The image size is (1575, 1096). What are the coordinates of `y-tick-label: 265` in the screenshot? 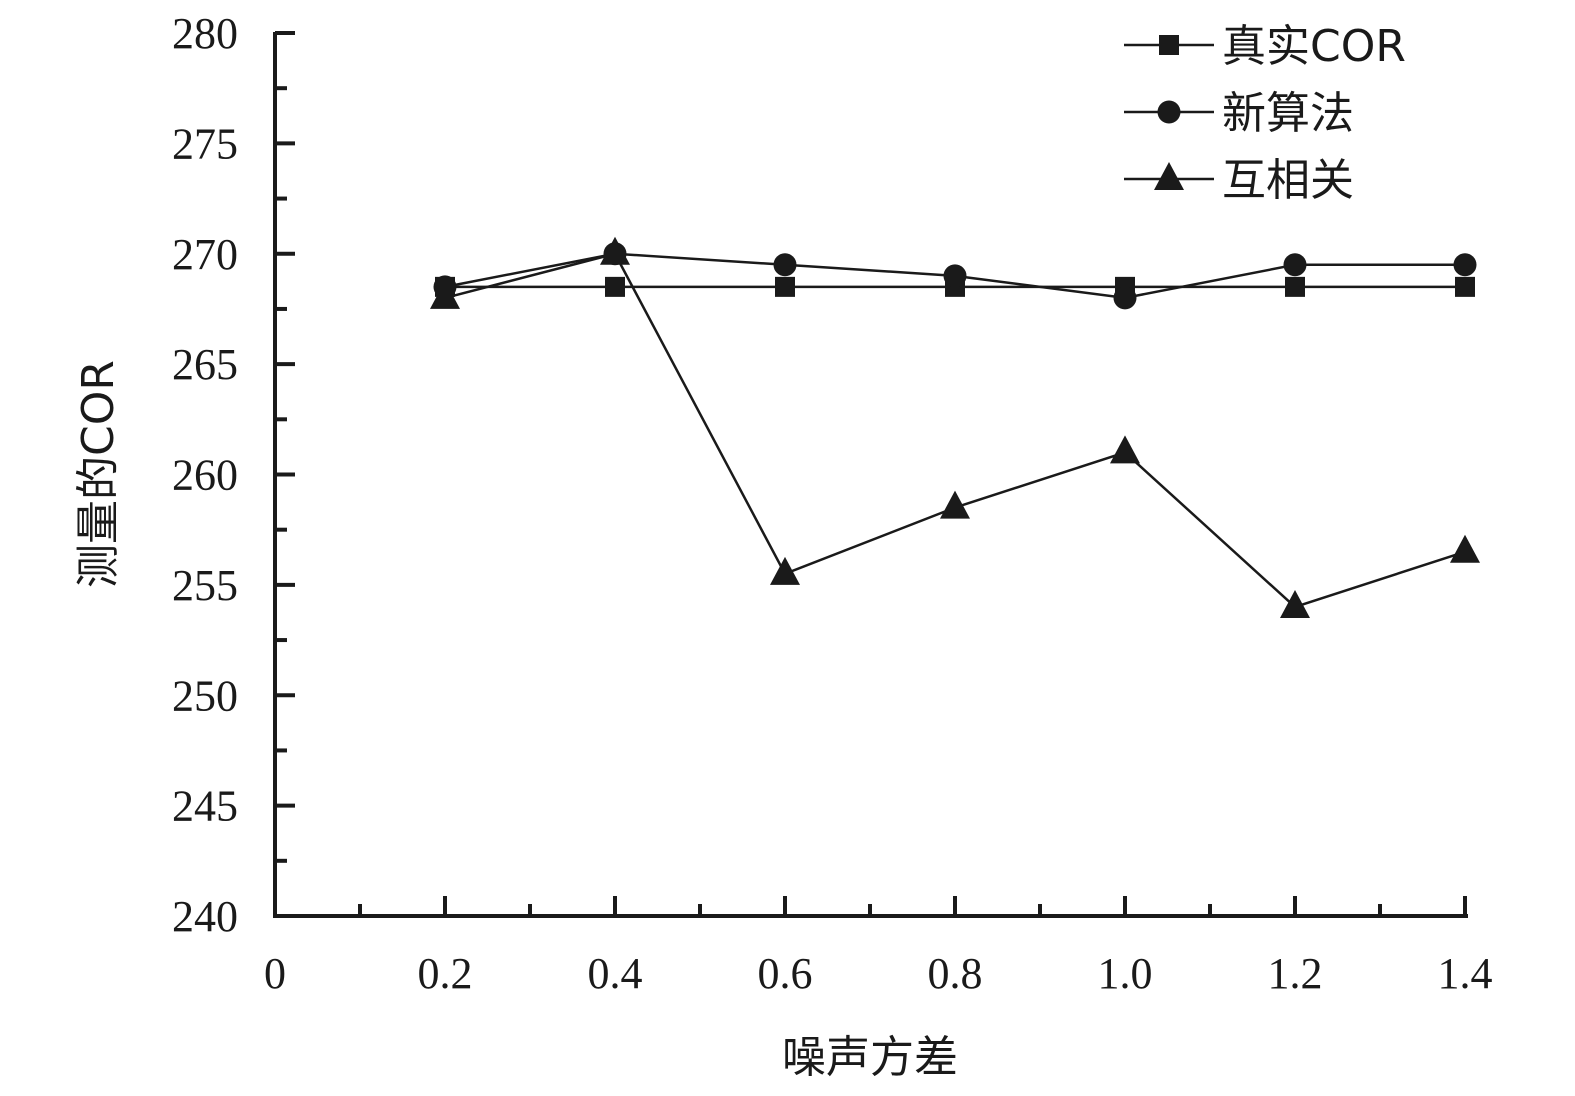 It's located at (205, 364).